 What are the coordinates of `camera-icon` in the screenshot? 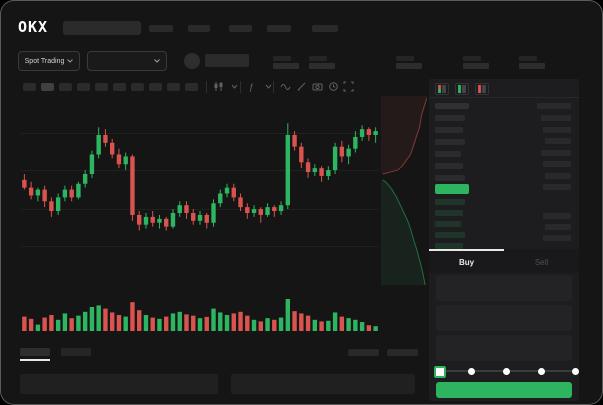 It's located at (317, 86).